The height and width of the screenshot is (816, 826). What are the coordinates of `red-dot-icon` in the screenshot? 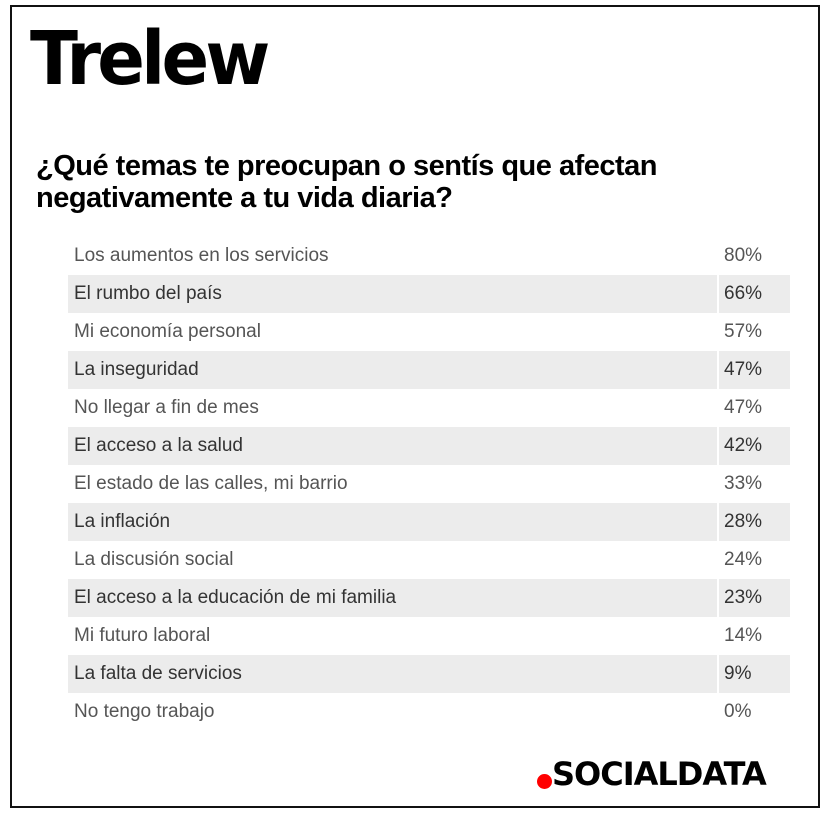 It's located at (544, 781).